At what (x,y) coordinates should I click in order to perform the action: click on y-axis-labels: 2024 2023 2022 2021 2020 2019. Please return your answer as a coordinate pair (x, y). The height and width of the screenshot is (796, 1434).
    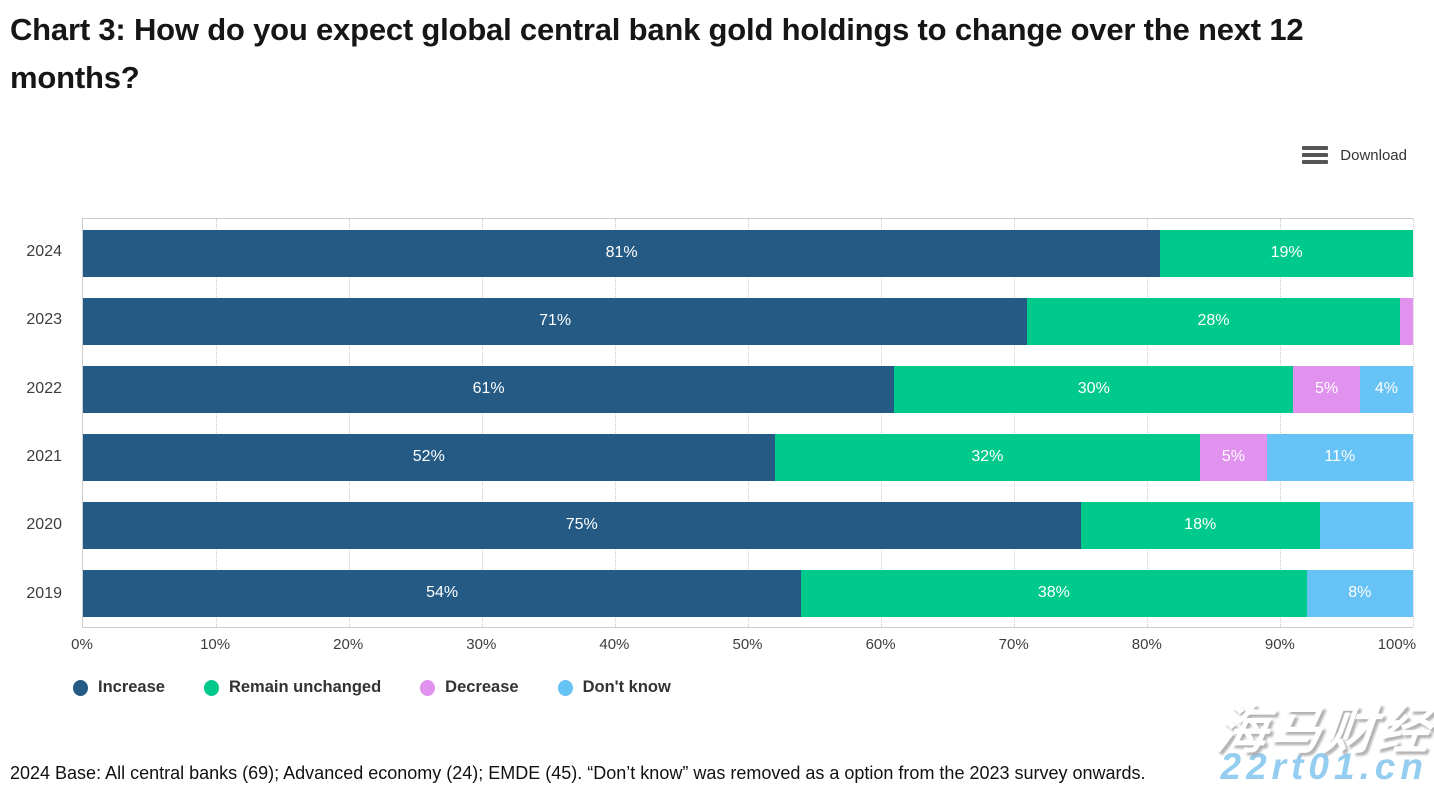
    Looking at the image, I should click on (31, 423).